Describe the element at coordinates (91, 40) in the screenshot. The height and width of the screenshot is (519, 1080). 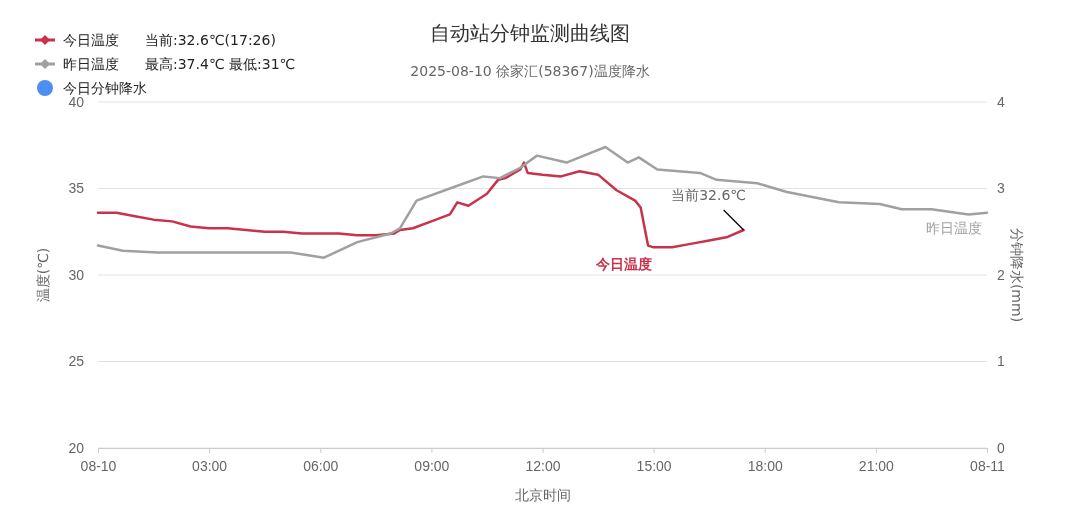
I see `legend-label: 今日温度` at that location.